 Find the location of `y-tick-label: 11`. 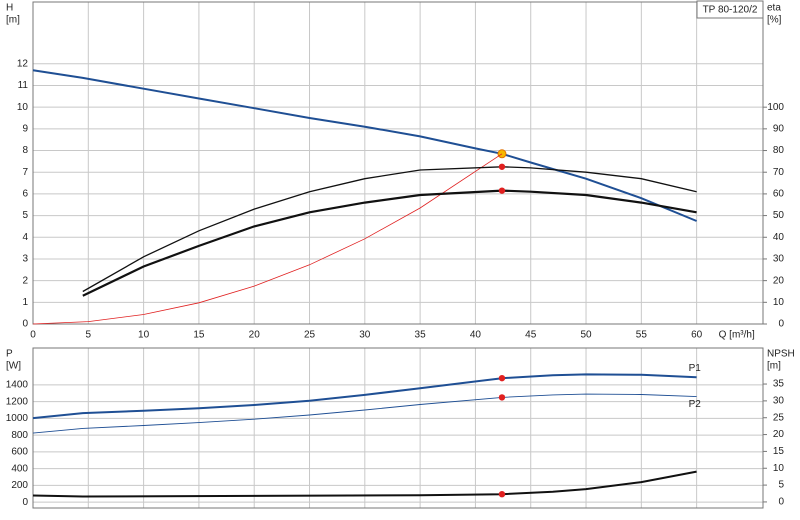

y-tick-label: 11 is located at coordinates (23, 85).